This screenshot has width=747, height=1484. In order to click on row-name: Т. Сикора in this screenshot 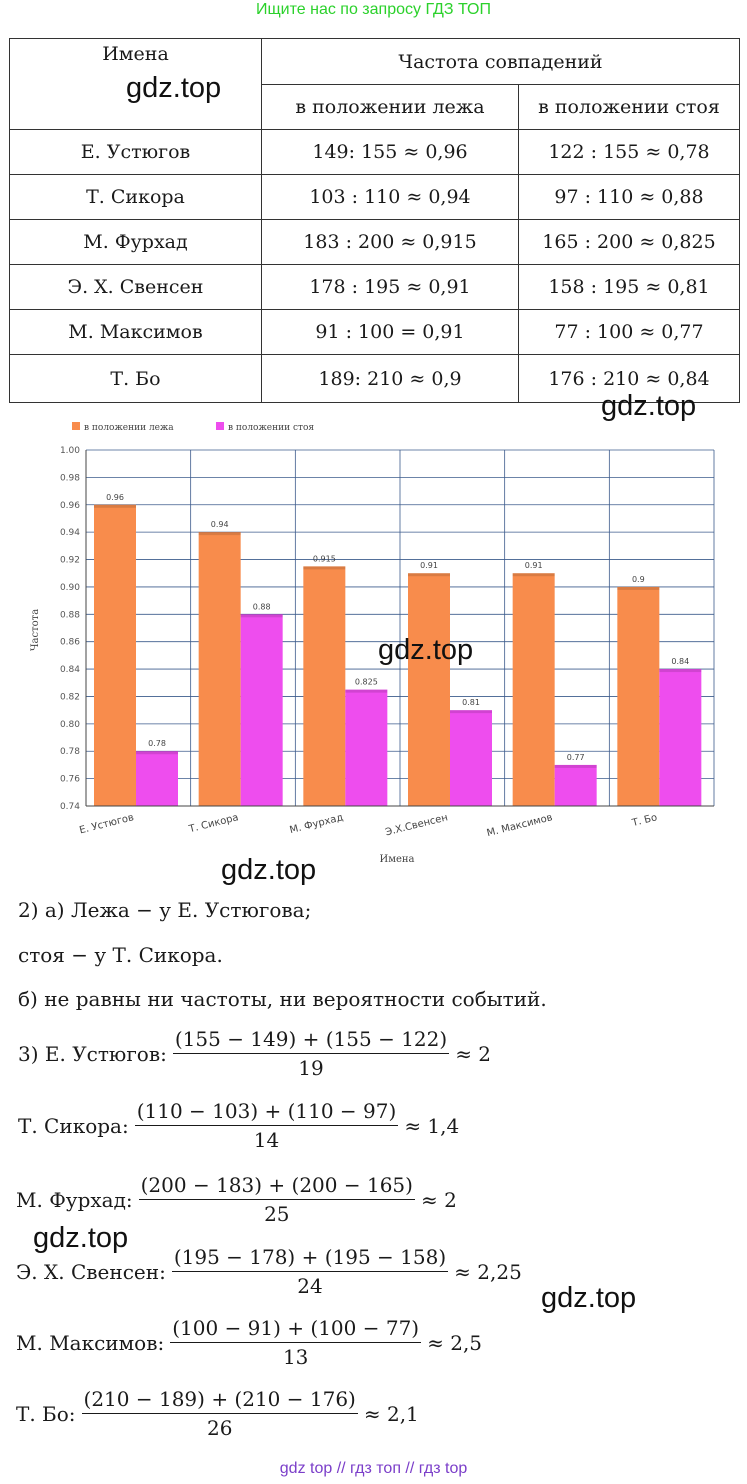, I will do `click(135, 197)`.